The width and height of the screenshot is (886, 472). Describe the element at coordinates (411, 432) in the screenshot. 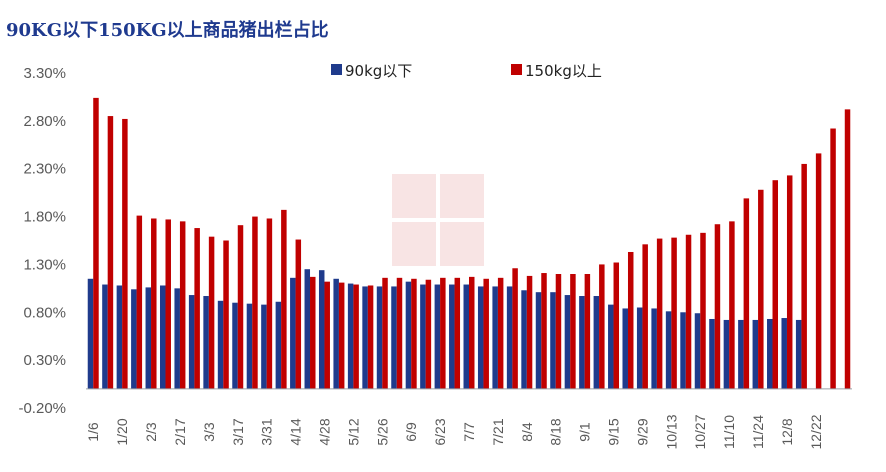

I see `x-tick-label: 6/9` at that location.